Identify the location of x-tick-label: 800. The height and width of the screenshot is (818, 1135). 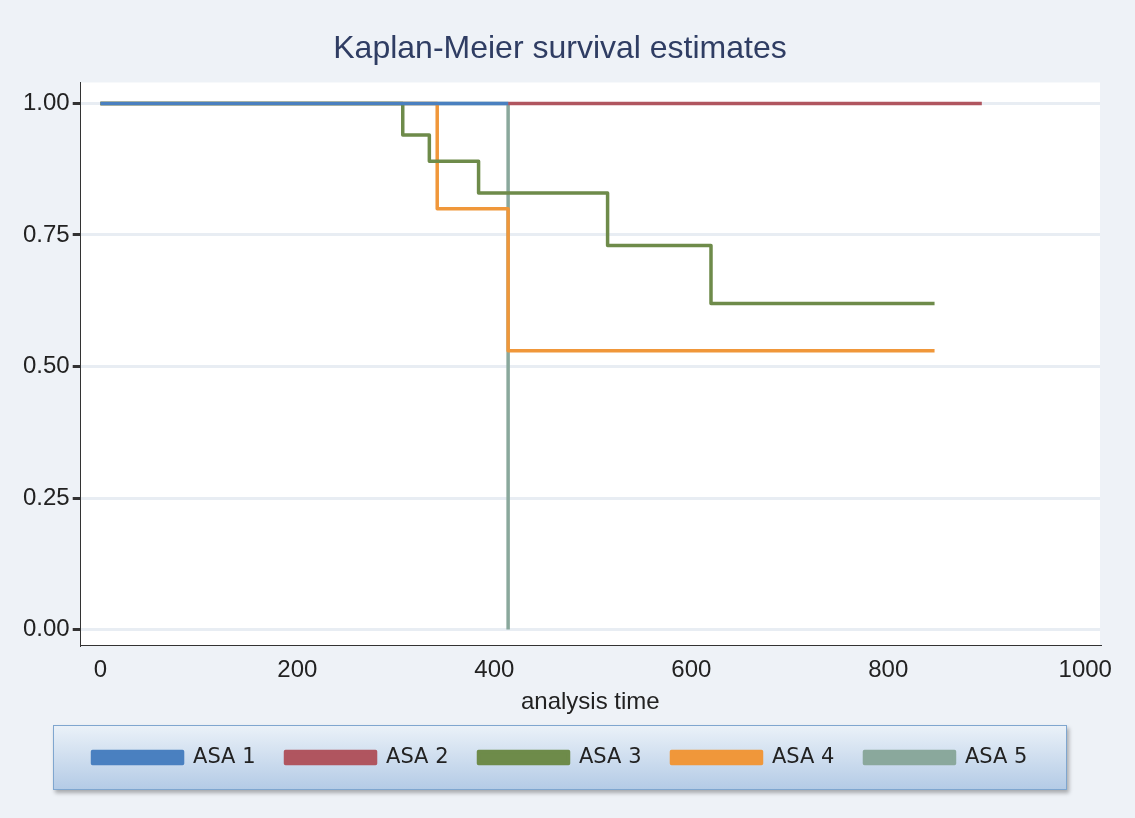
(888, 669).